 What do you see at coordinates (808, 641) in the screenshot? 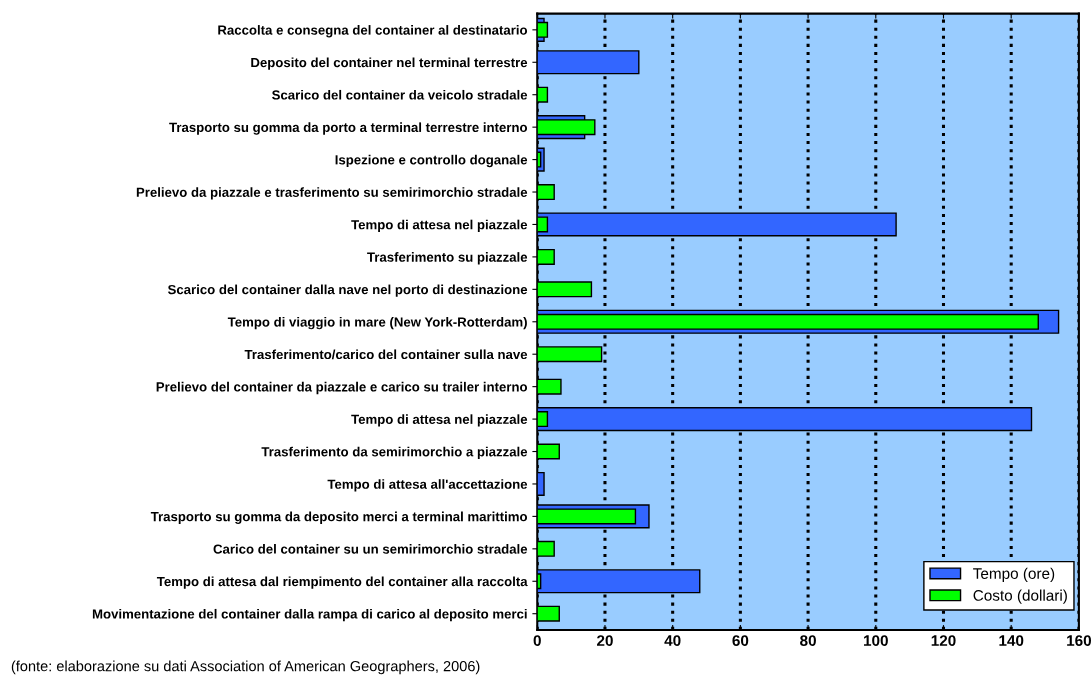
I see `x-tick-label: 80` at bounding box center [808, 641].